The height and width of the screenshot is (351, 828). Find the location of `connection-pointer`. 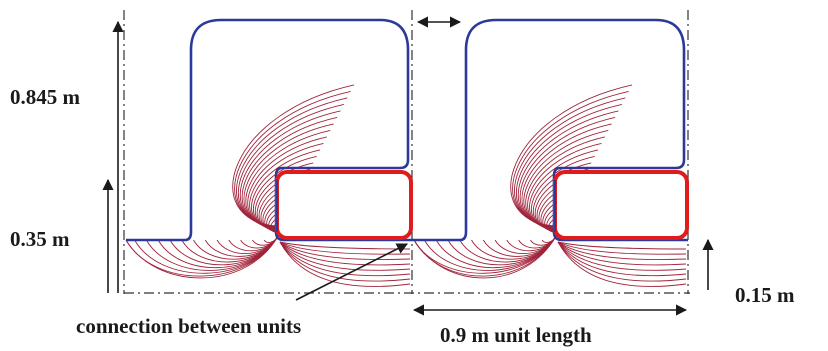

connection-pointer is located at coordinates (351, 272).